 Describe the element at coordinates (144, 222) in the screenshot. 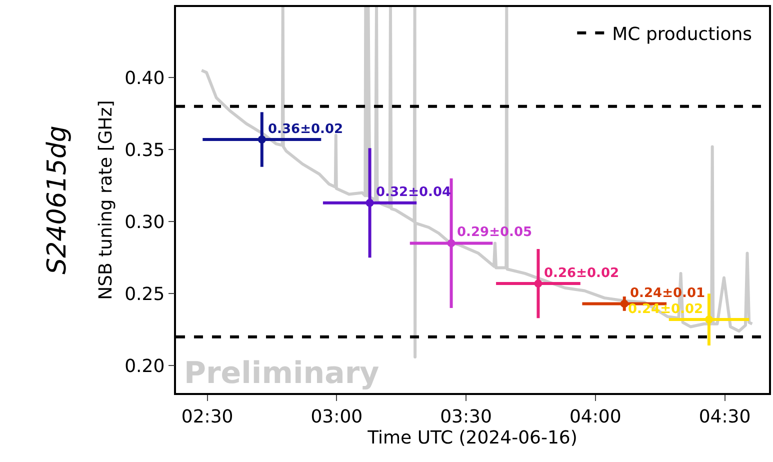

I see `y-tick-label: 0.30` at that location.